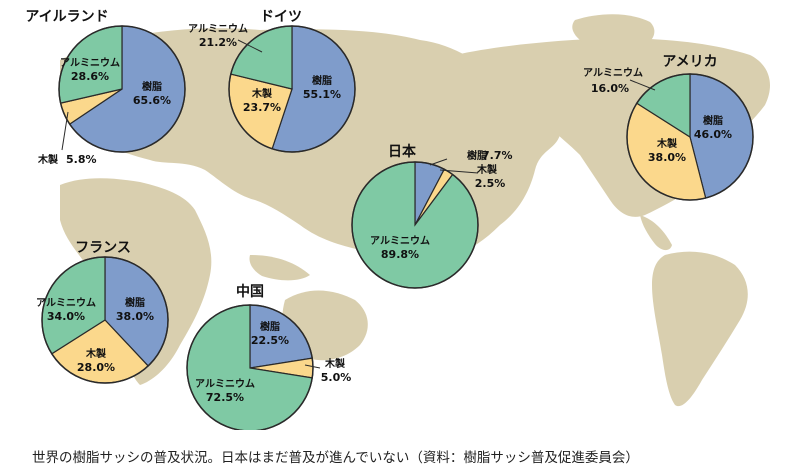 The image size is (795, 472). Describe the element at coordinates (400, 254) in the screenshot. I see `slice-value-label: 89.8%` at that location.